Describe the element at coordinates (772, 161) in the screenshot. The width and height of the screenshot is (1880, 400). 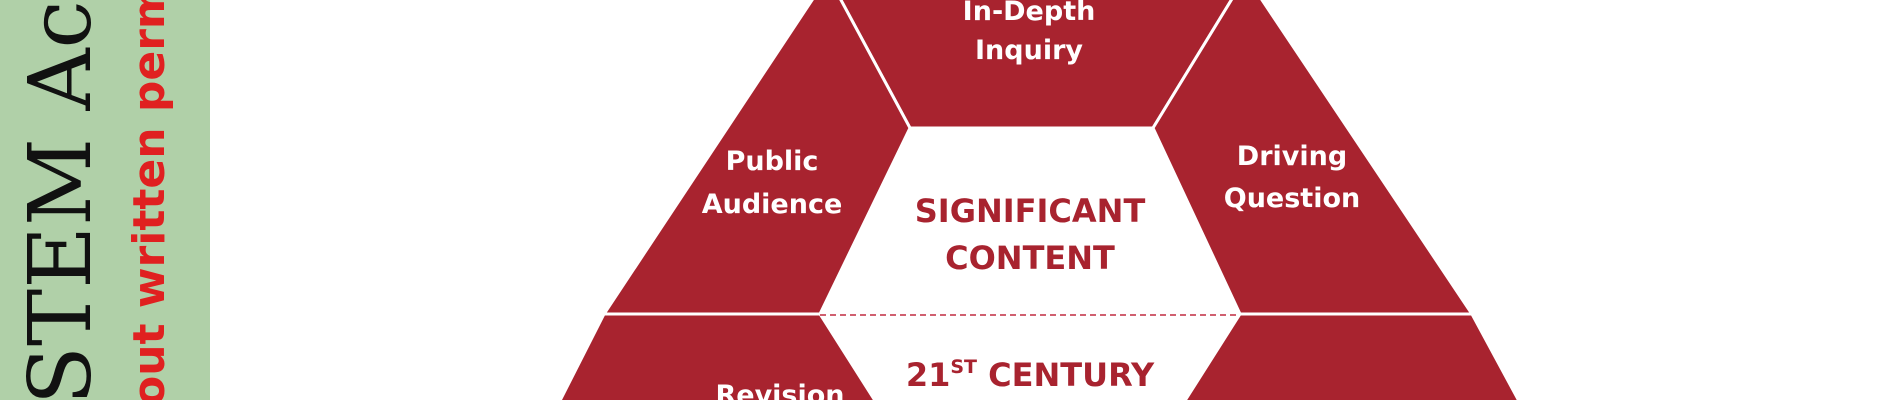
I see `segment-upper-left-label-line-1: Public` at that location.